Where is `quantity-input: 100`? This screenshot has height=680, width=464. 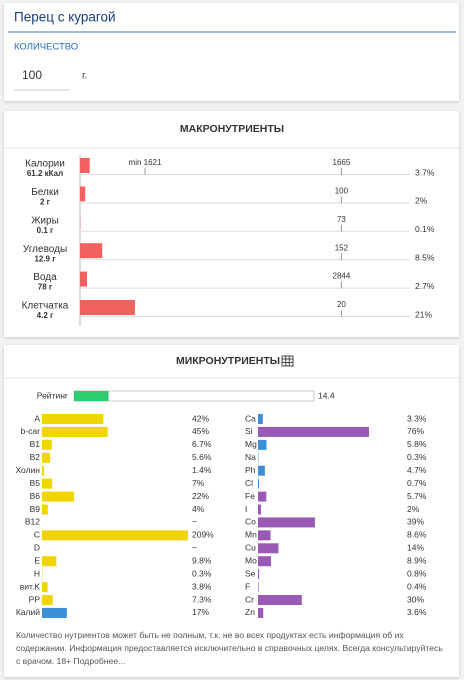
quantity-input: 100 is located at coordinates (32, 75).